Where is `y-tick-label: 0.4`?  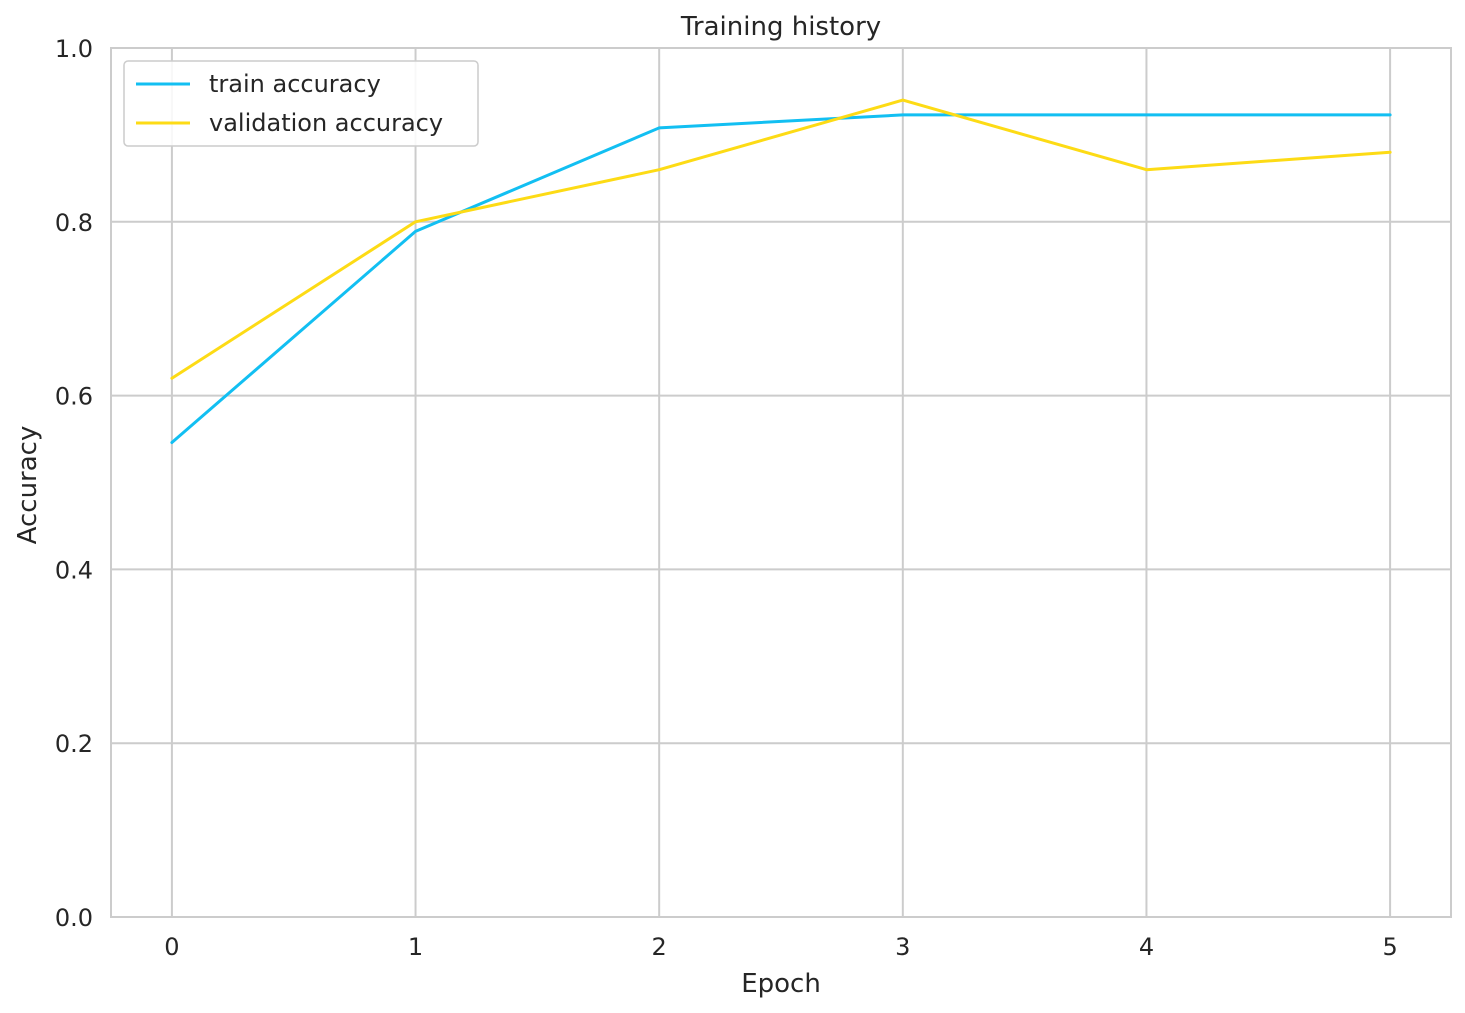 y-tick-label: 0.4 is located at coordinates (74, 570).